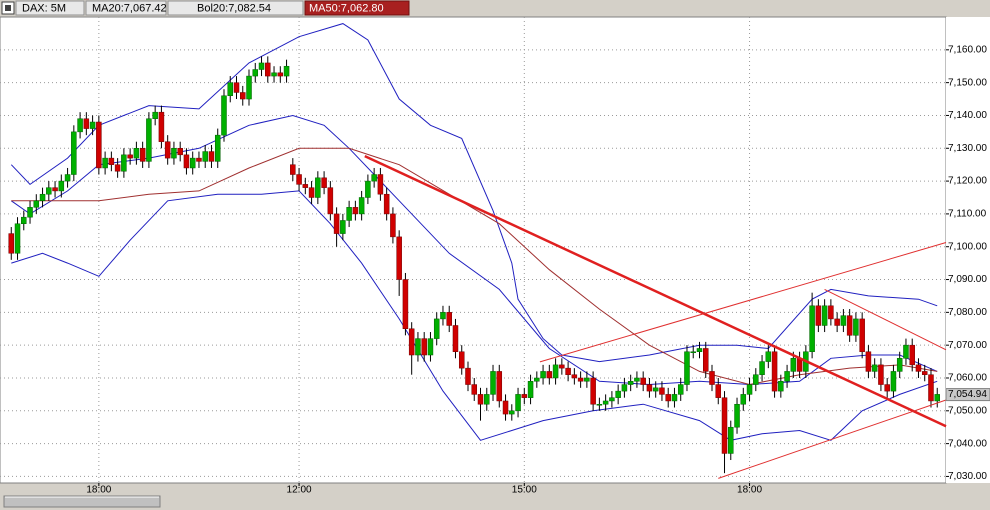 The width and height of the screenshot is (990, 510). What do you see at coordinates (299, 490) in the screenshot?
I see `x-tick-label: 12:00` at bounding box center [299, 490].